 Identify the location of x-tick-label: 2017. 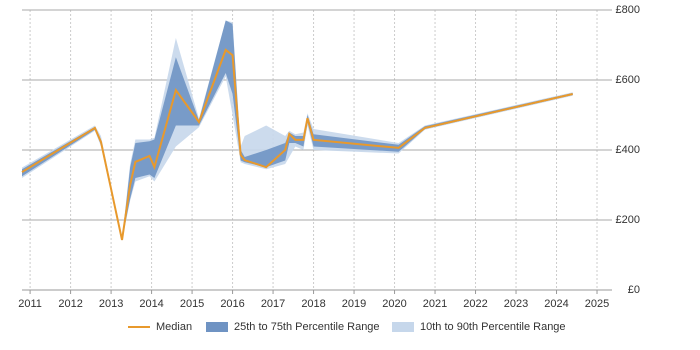
(273, 304).